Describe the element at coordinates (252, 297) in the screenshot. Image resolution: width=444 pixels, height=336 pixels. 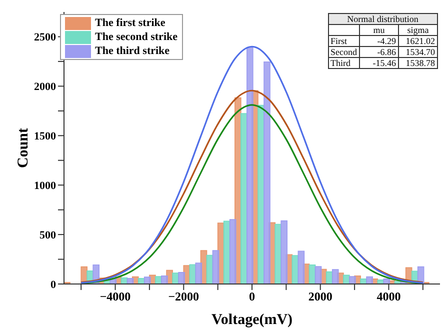
I see `x-tick-label: 0` at that location.